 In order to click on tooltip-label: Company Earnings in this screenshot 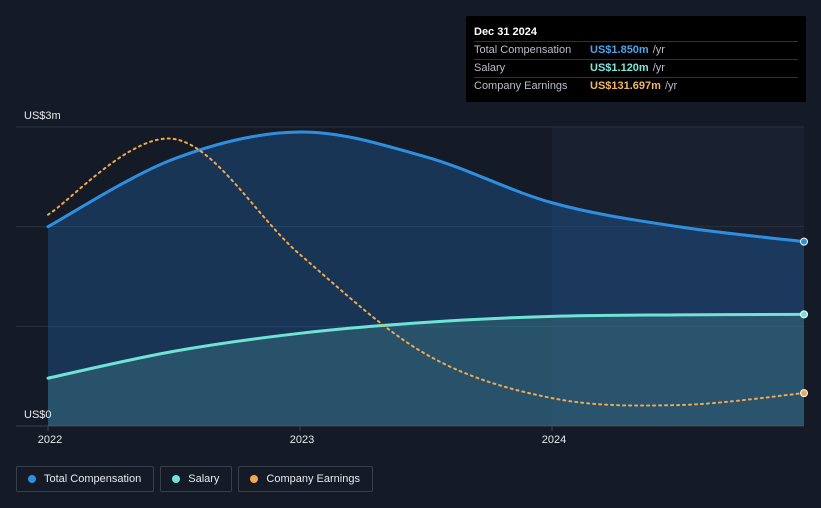, I will do `click(521, 86)`.